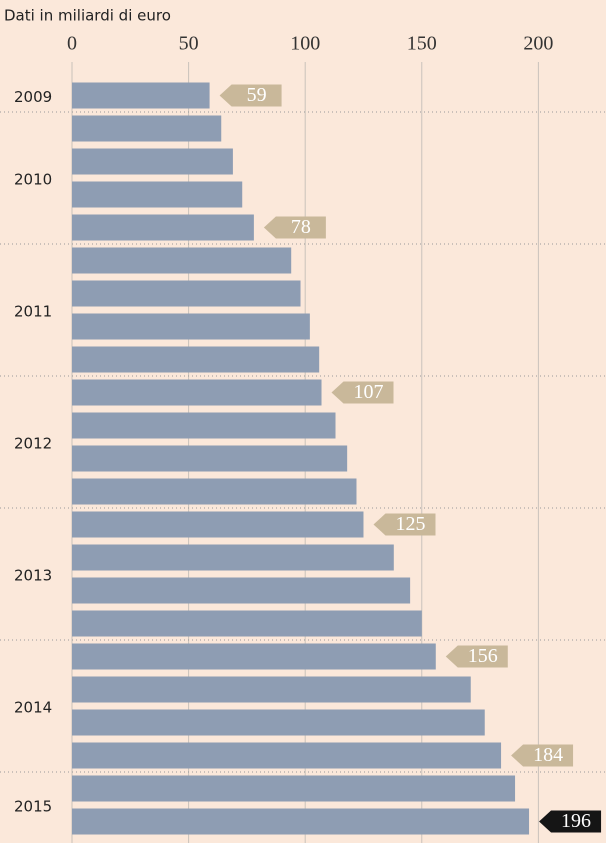  What do you see at coordinates (538, 44) in the screenshot?
I see `x-tick-label: 200` at bounding box center [538, 44].